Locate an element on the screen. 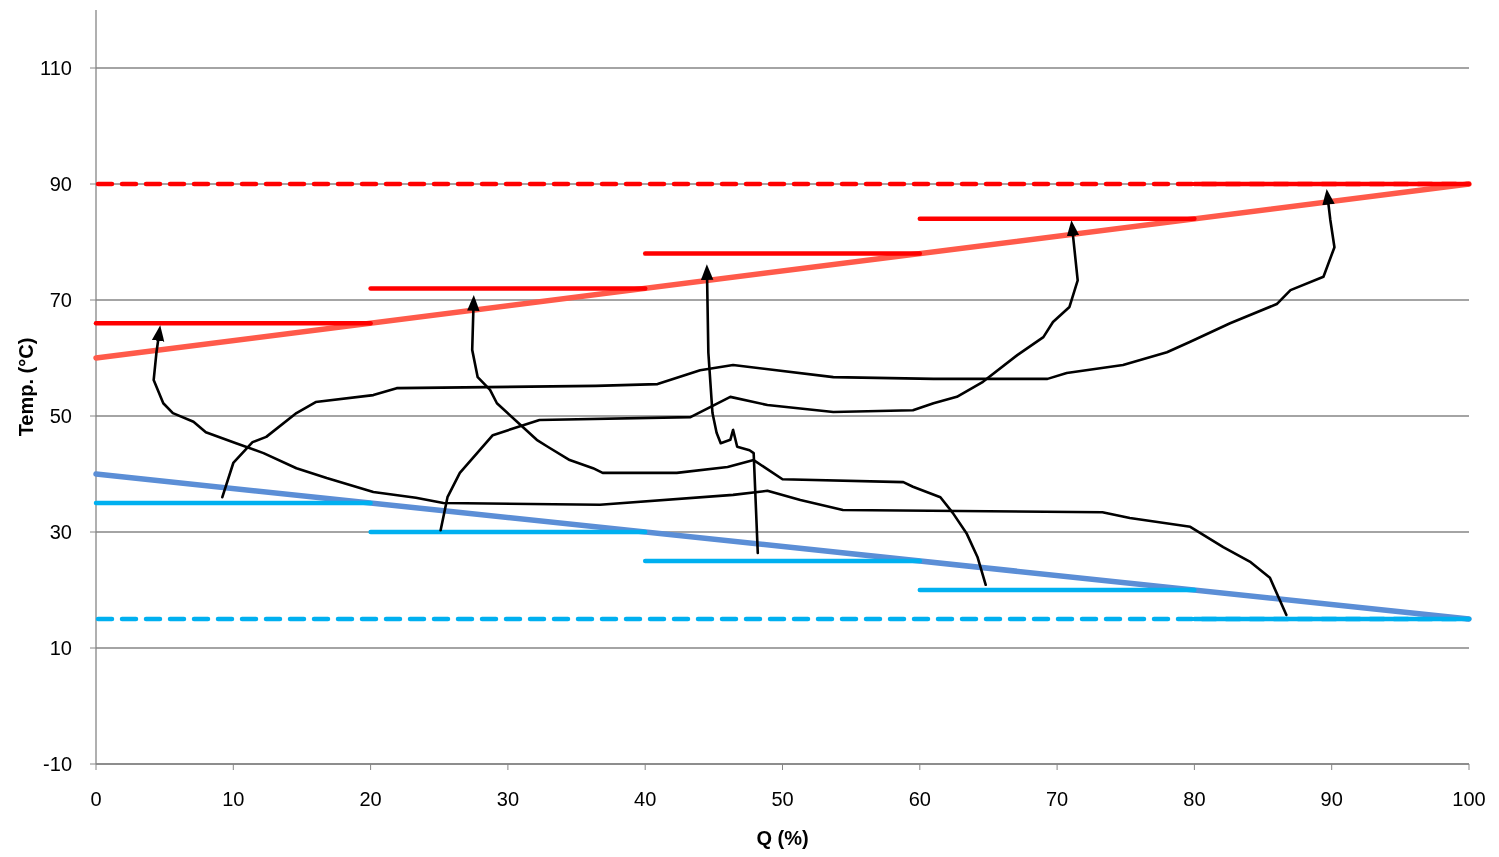 The width and height of the screenshot is (1499, 857). x-tick-label: 50 is located at coordinates (782, 799).